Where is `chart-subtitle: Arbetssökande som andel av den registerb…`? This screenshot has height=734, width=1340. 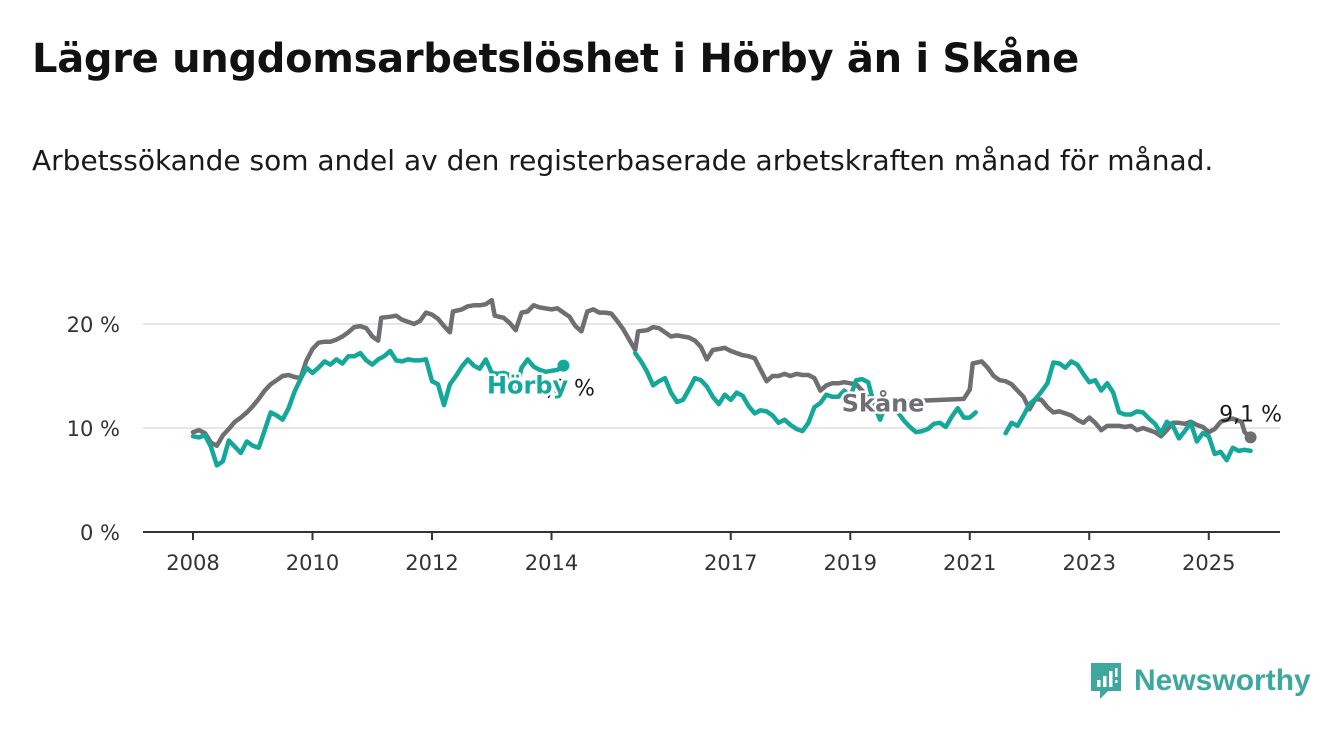 chart-subtitle: Arbetssökande som andel av den registerb… is located at coordinates (623, 160).